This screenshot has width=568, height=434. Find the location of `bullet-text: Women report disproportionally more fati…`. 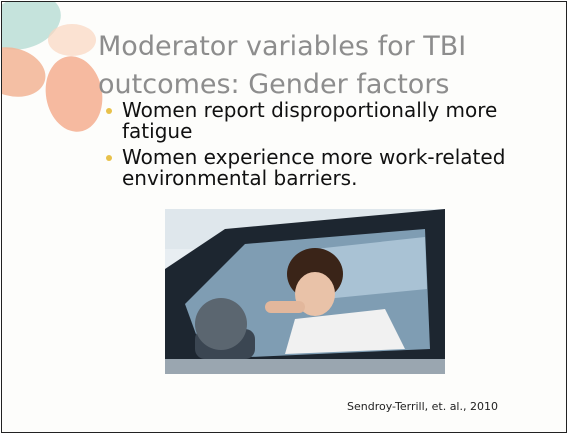

bullet-text: Women report disproportionally more fati… is located at coordinates (310, 120).